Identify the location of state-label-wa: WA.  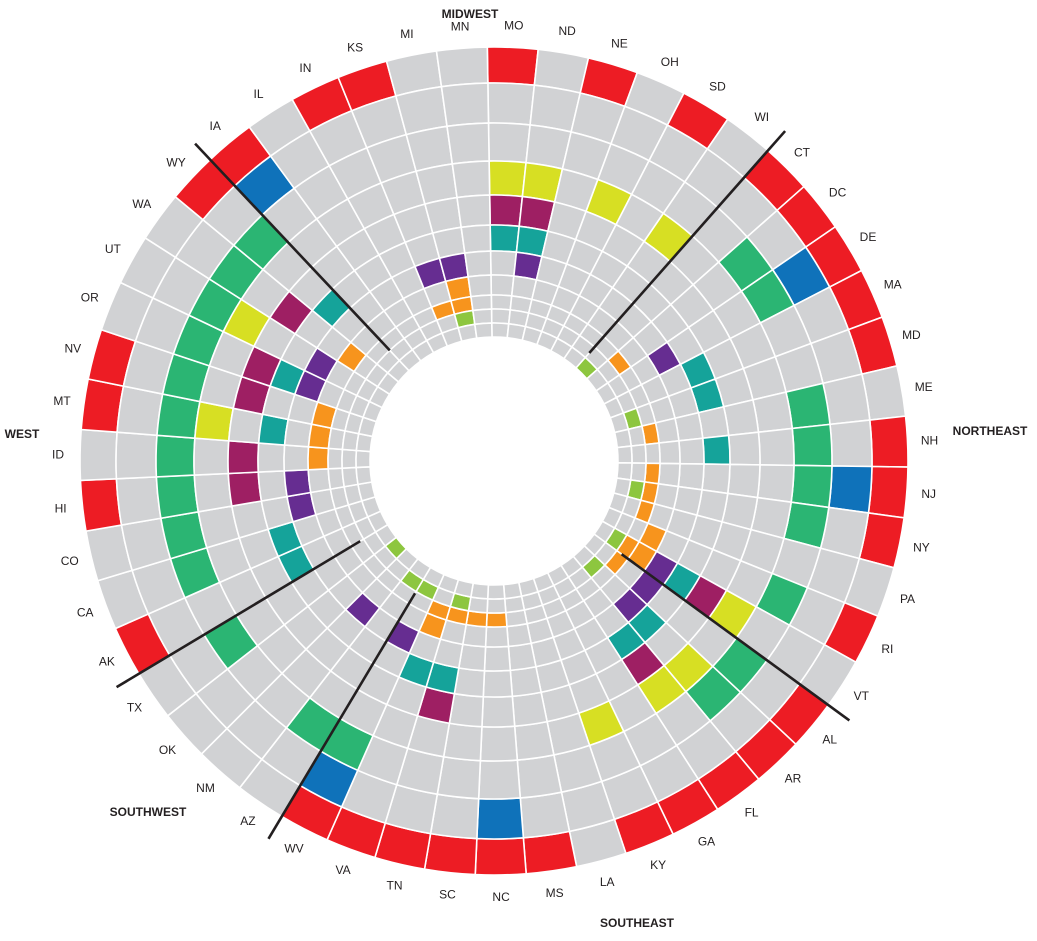
(141, 204).